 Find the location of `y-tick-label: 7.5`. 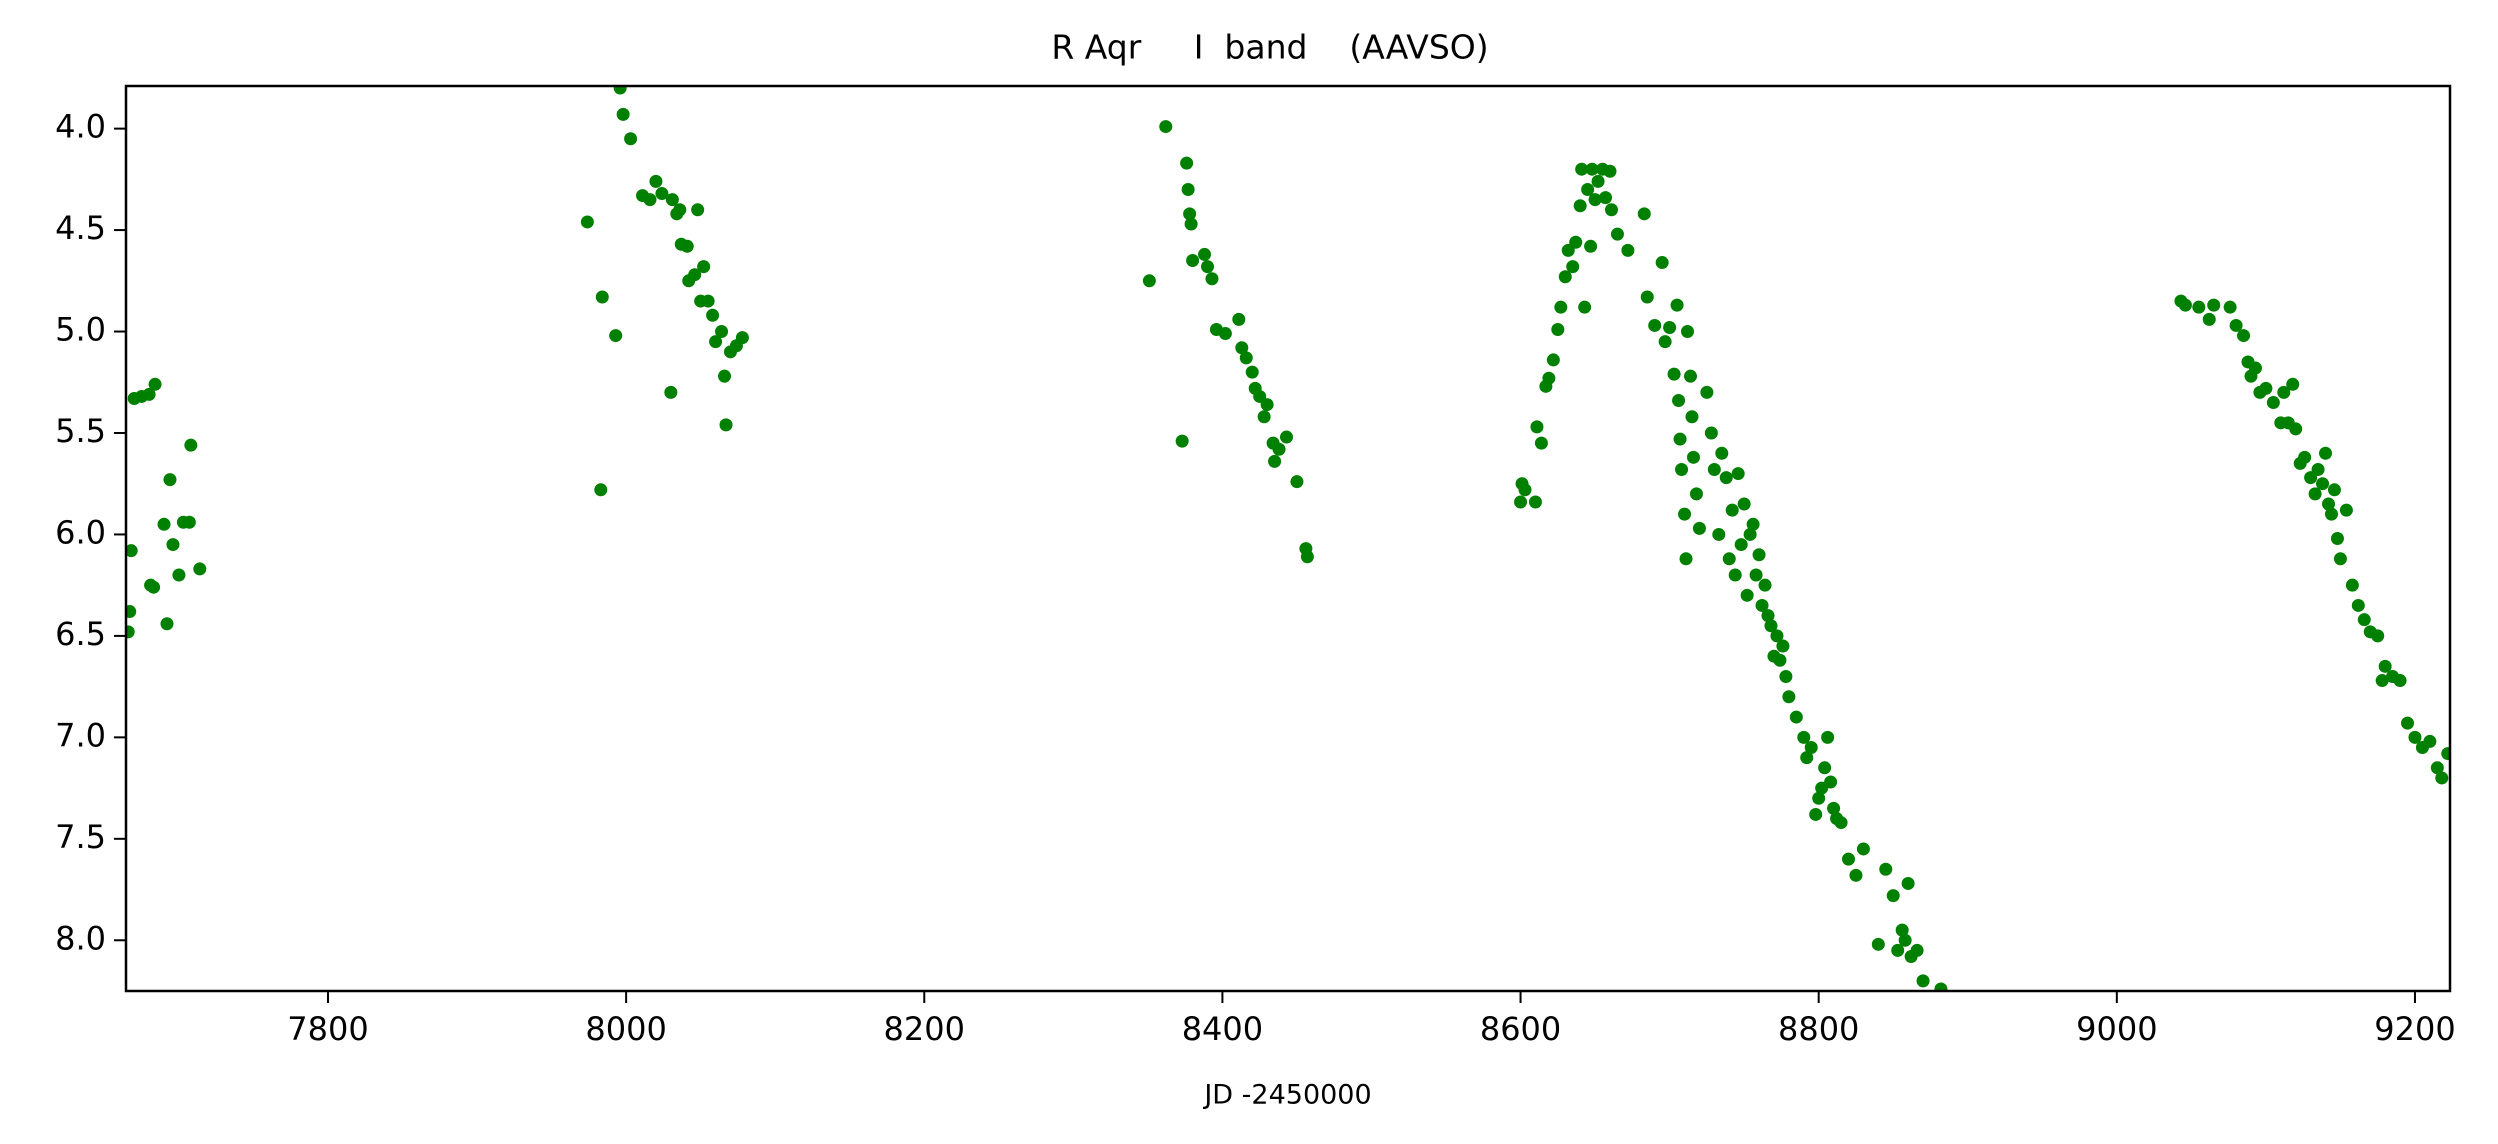

y-tick-label: 7.5 is located at coordinates (80, 837).